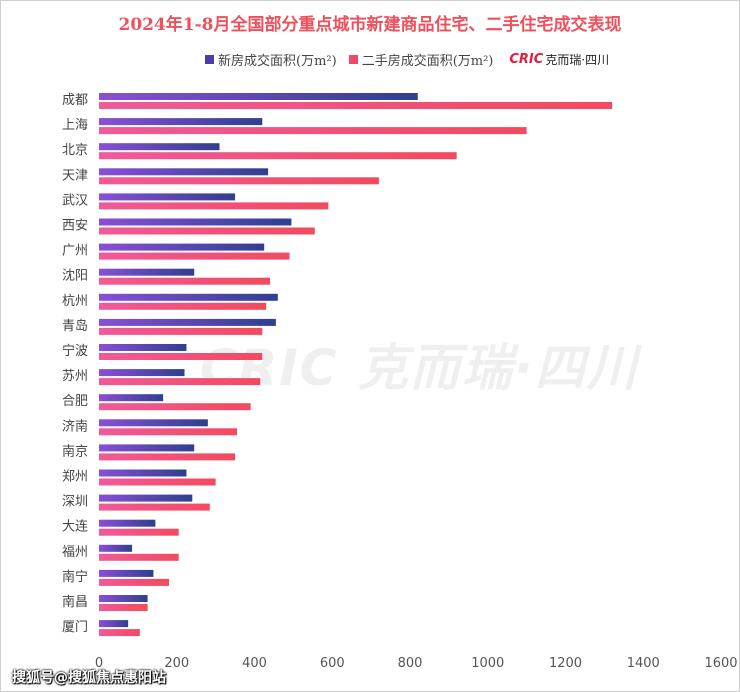 The width and height of the screenshot is (740, 692). Describe the element at coordinates (277, 61) in the screenshot. I see `legend-label-new: 新房成交面积(万m²)` at that location.